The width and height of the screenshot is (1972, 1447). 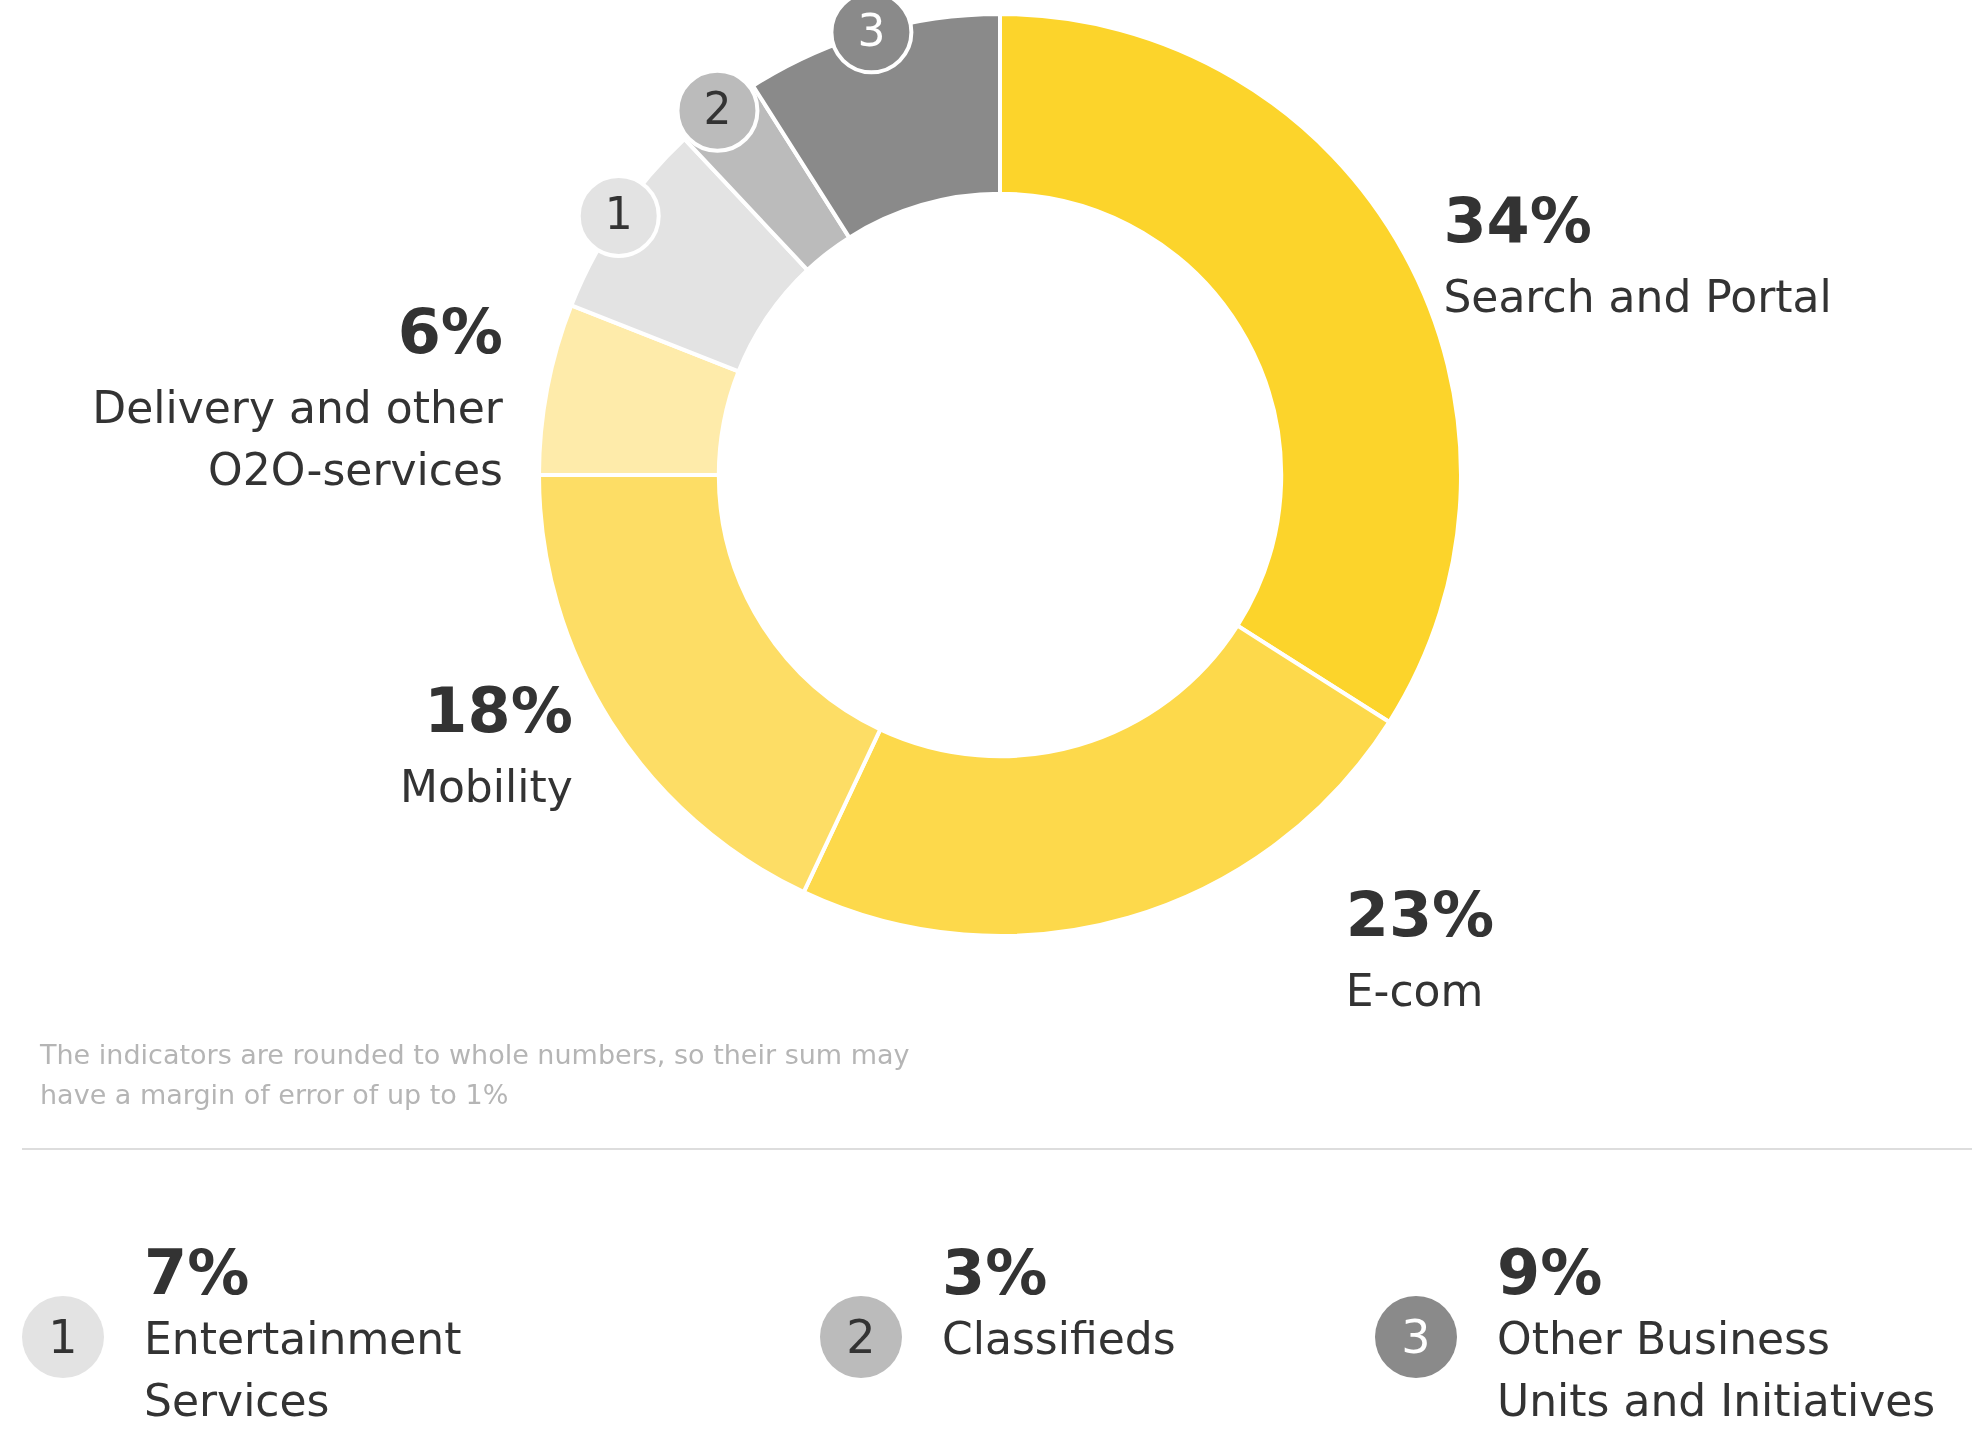 What do you see at coordinates (1059, 1339) in the screenshot?
I see `legend-label: Classifieds` at bounding box center [1059, 1339].